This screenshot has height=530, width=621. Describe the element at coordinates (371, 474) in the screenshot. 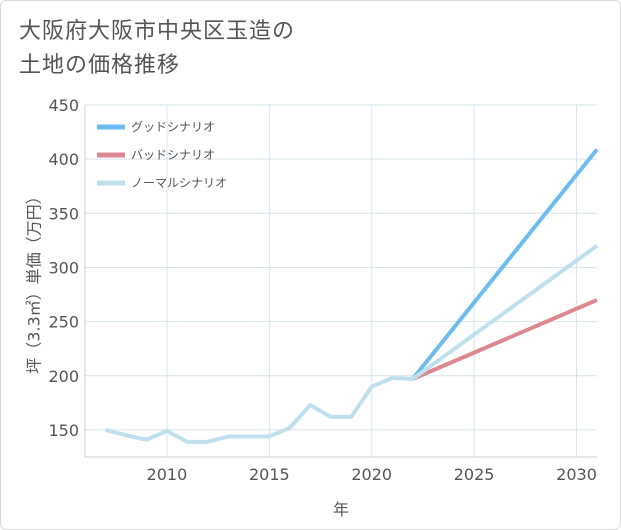

I see `x-tick-label-2020: 2020` at that location.